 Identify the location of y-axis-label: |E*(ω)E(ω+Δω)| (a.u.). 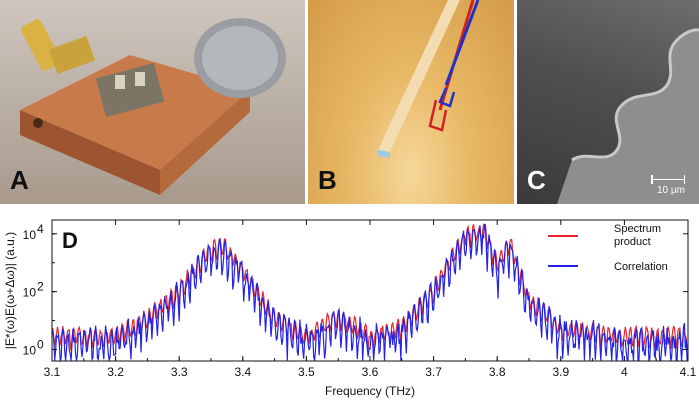
(10, 290).